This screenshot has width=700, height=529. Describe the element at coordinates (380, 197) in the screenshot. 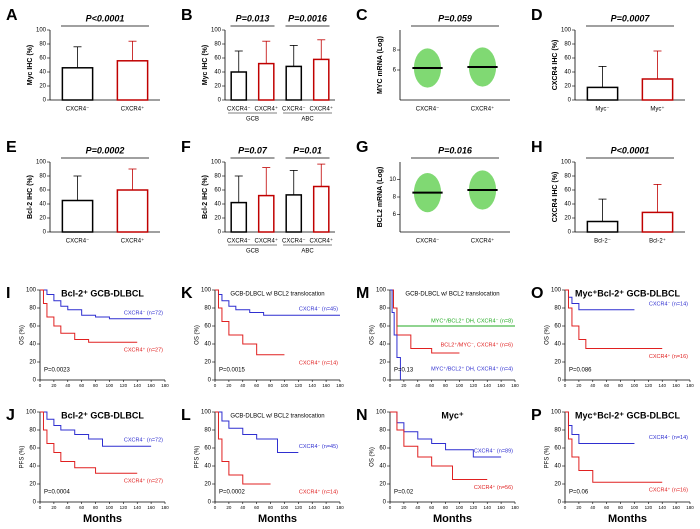

I see `y-axis-label: BCL2 mRNA (Log)` at that location.